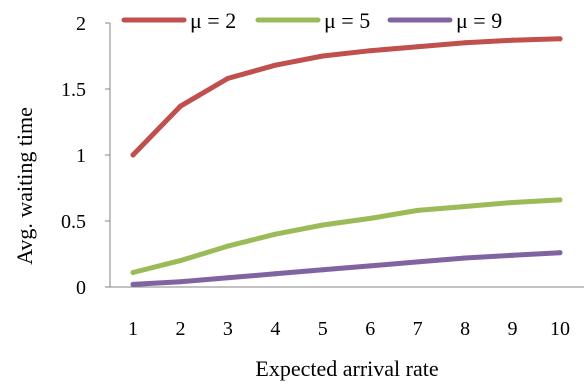 The image size is (586, 383). Describe the element at coordinates (81, 288) in the screenshot. I see `y-tick-label: 0` at that location.